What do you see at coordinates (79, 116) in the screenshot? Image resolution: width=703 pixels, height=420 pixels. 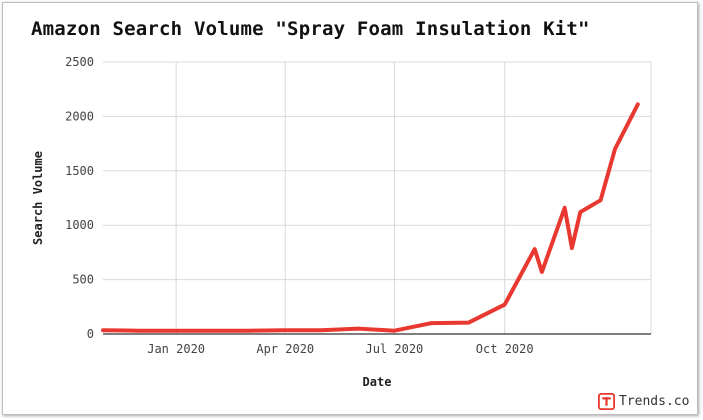 I see `y-tick-label: 2000` at bounding box center [79, 116].